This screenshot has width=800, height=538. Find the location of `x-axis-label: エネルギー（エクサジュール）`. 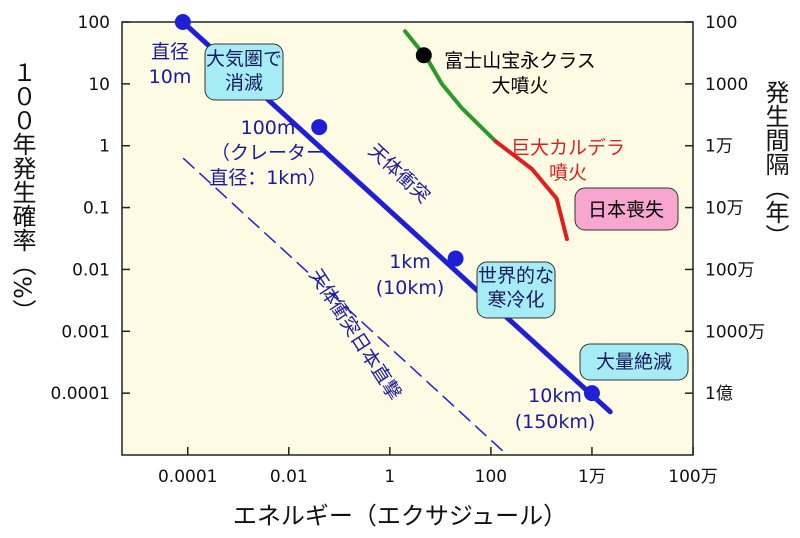

x-axis-label: エネルギー（エクサジュール） is located at coordinates (400, 516).